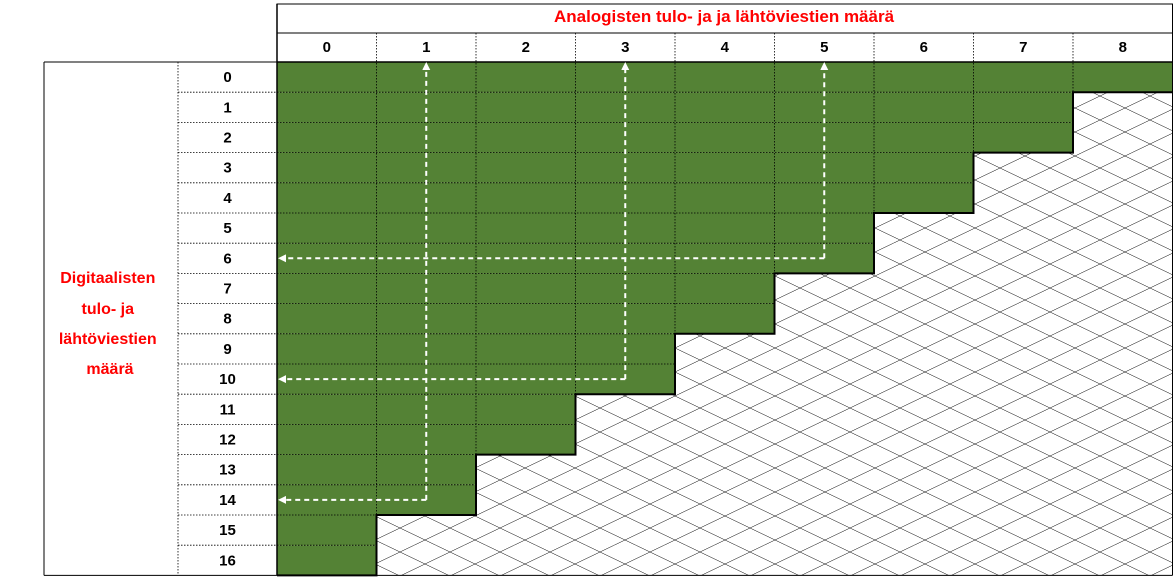 This screenshot has height=583, width=1173. I want to click on row-number: 7, so click(227, 289).